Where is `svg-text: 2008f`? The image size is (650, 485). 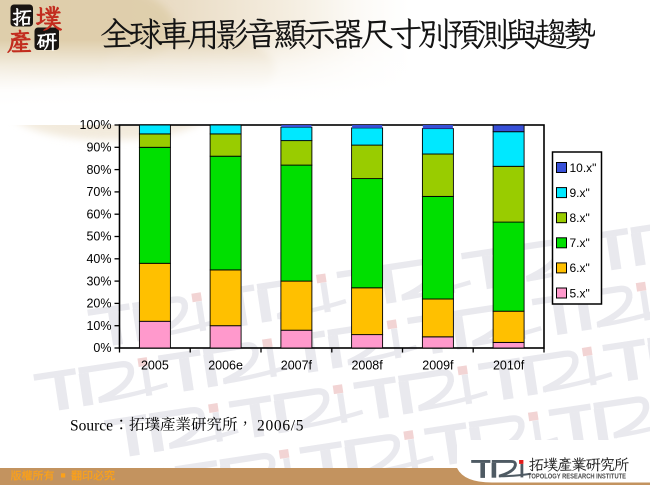
svg-text: 2008f is located at coordinates (367, 366).